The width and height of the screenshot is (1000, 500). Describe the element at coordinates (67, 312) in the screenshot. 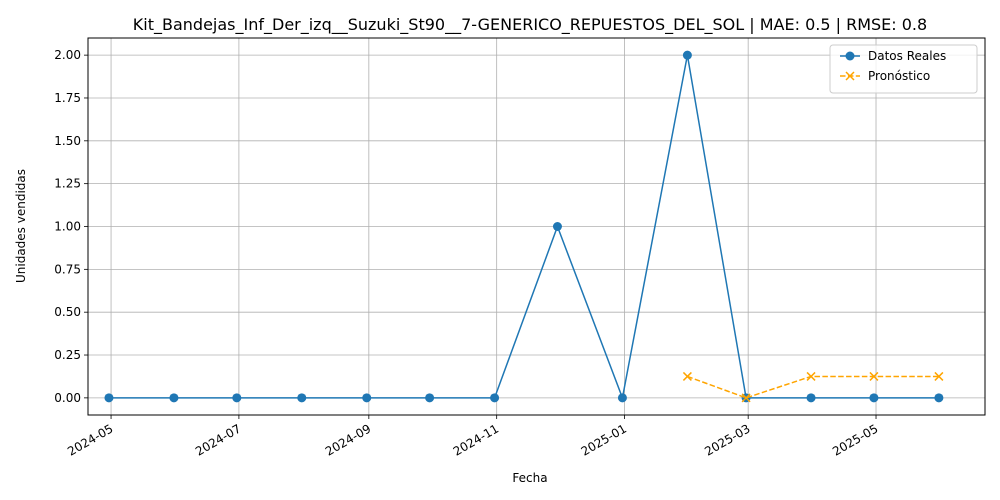

I see `y-tick-label: 0.50` at that location.